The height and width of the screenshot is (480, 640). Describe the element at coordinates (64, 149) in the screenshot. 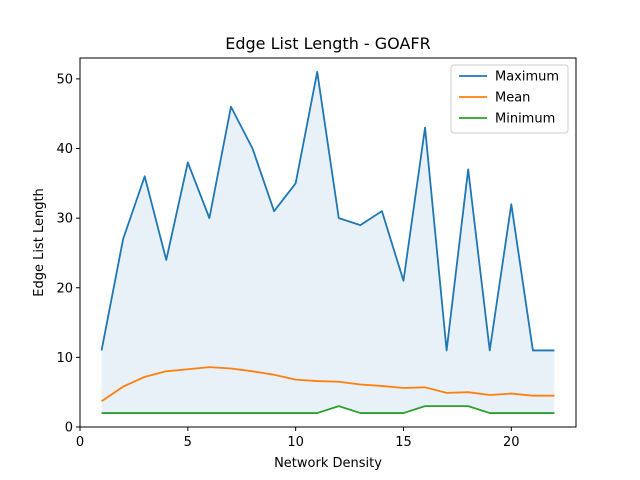

I see `y-tick-label: 40` at that location.